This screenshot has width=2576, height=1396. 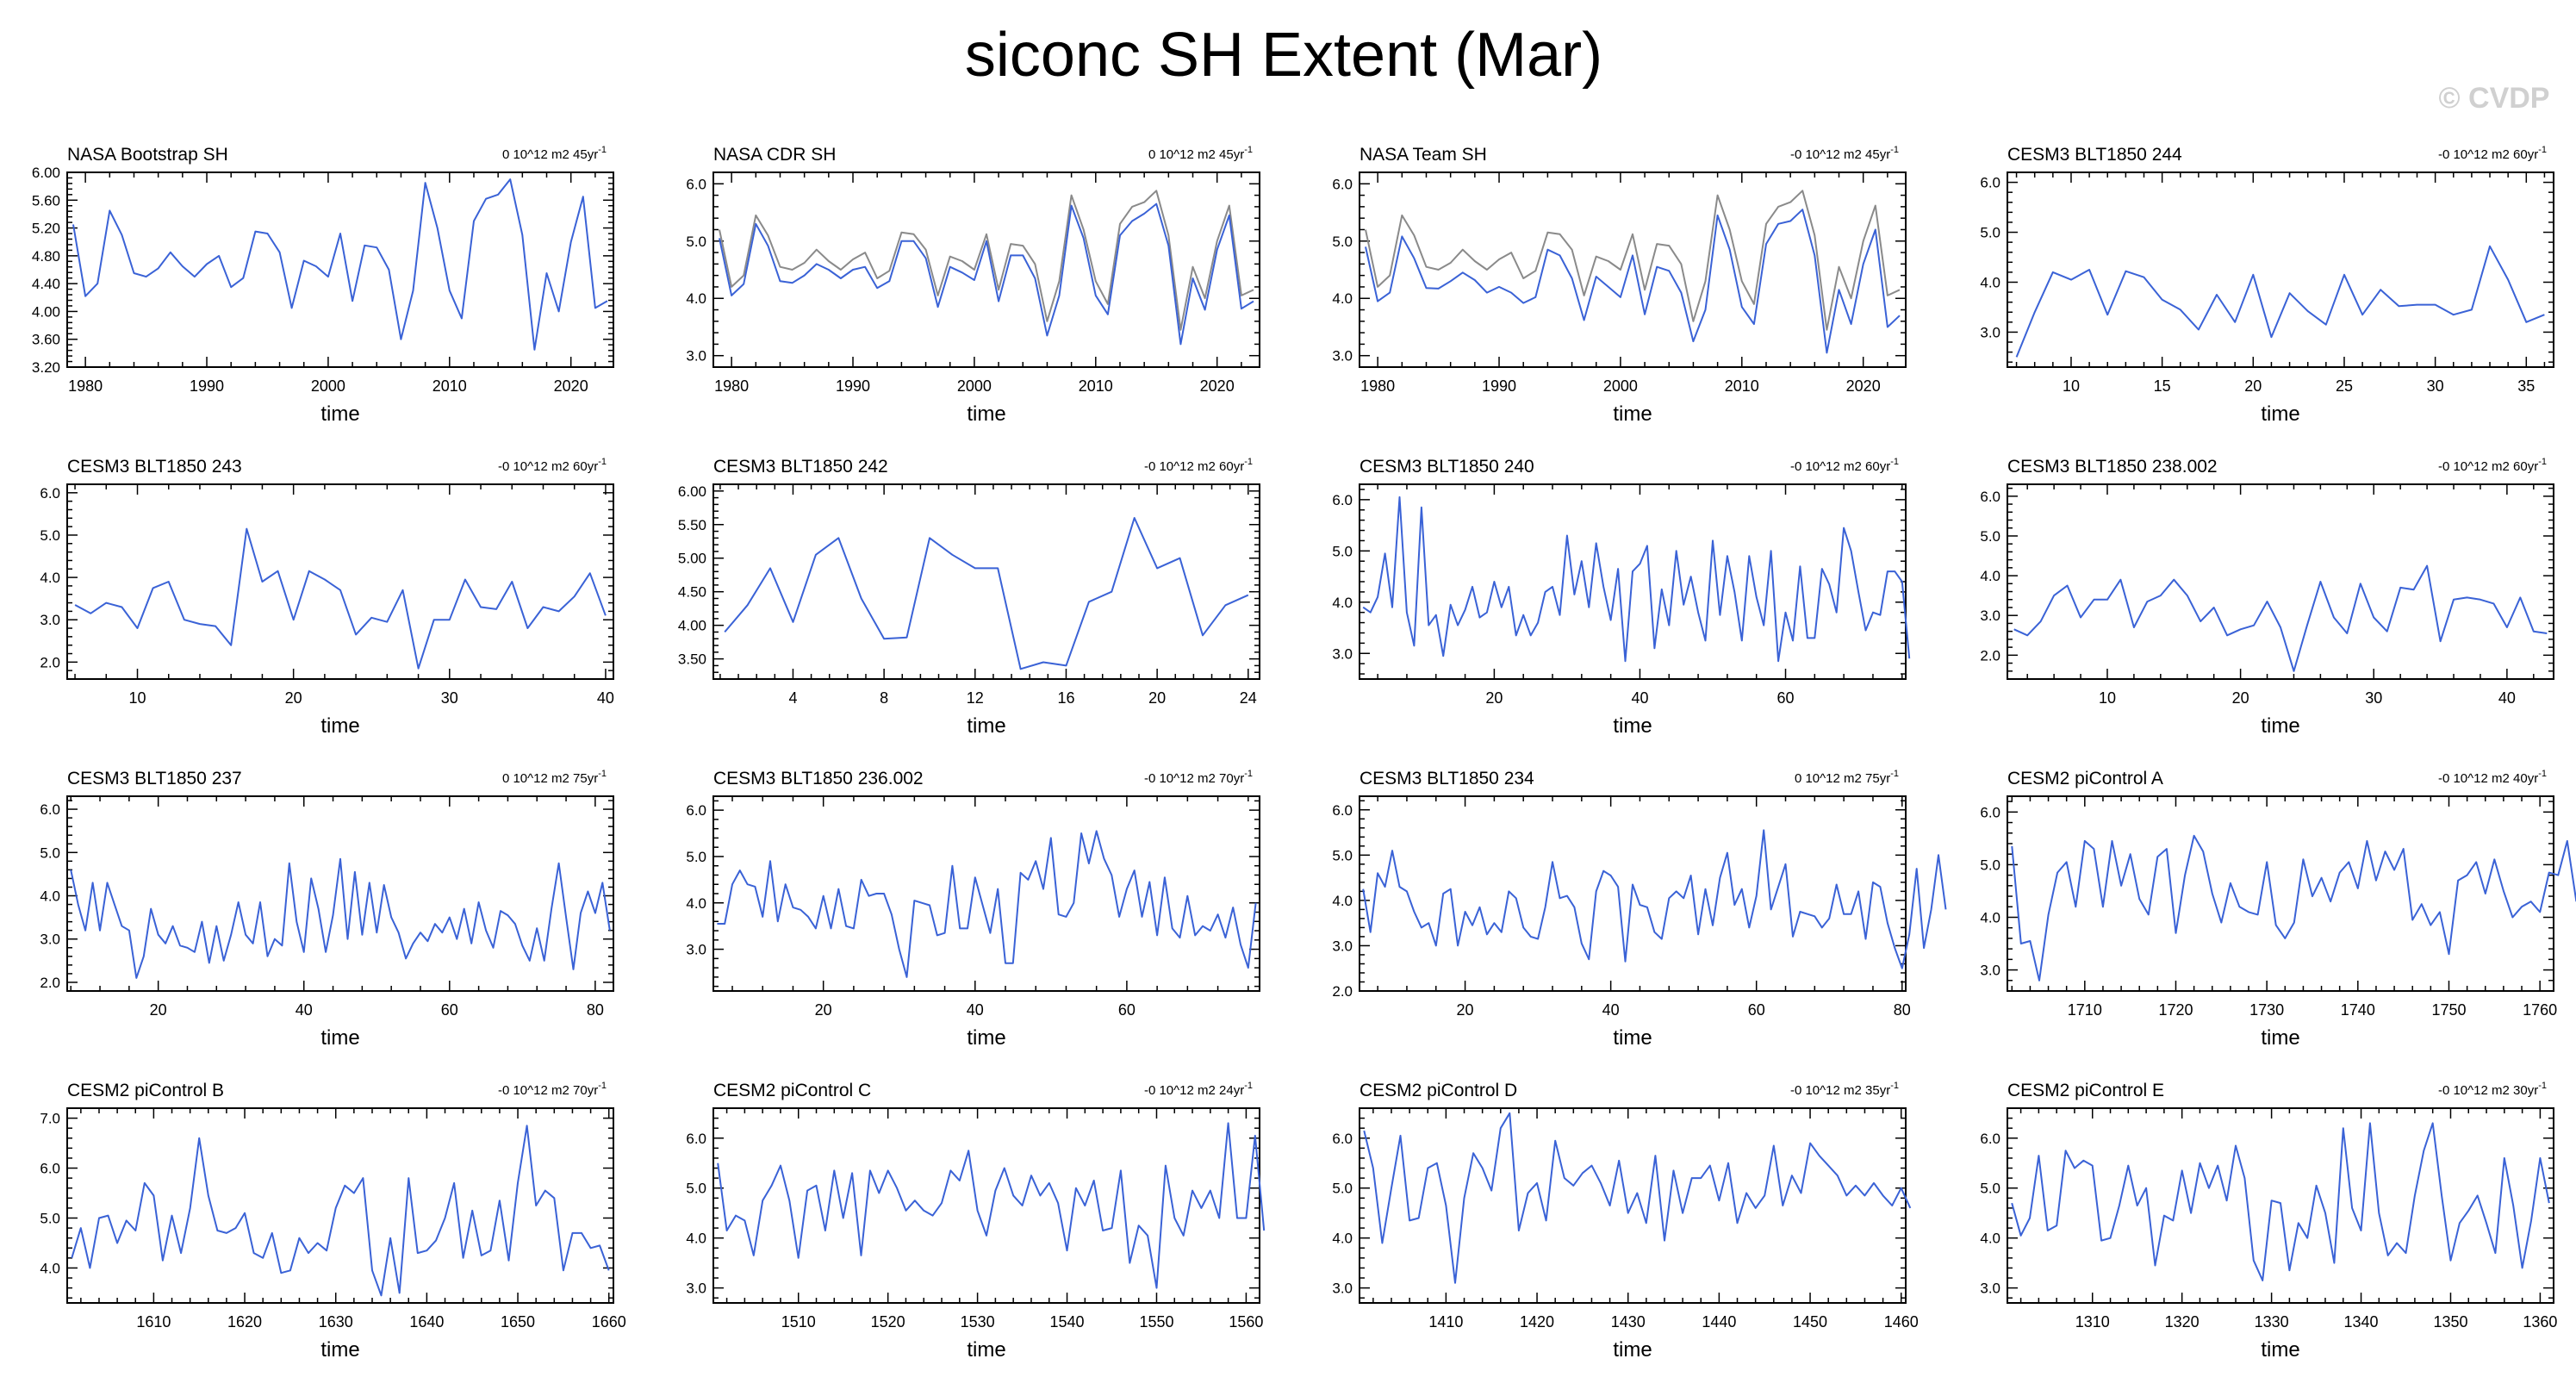 What do you see at coordinates (245, 1322) in the screenshot?
I see `x-tick-label: 1620` at bounding box center [245, 1322].